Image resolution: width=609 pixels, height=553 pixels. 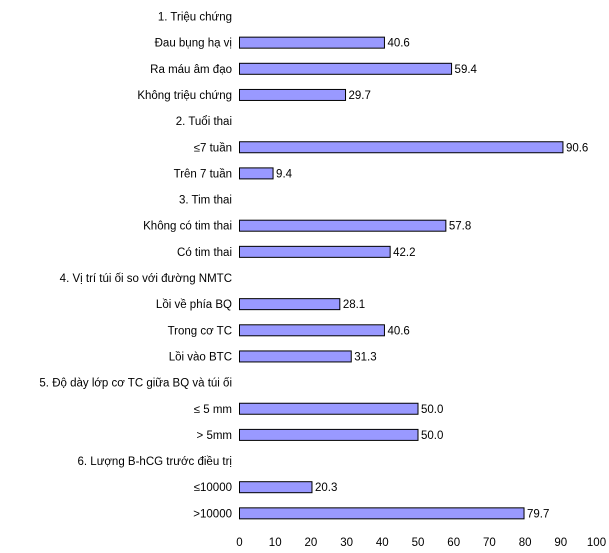 What do you see at coordinates (326, 488) in the screenshot?
I see `data-label: 20.3` at bounding box center [326, 488].